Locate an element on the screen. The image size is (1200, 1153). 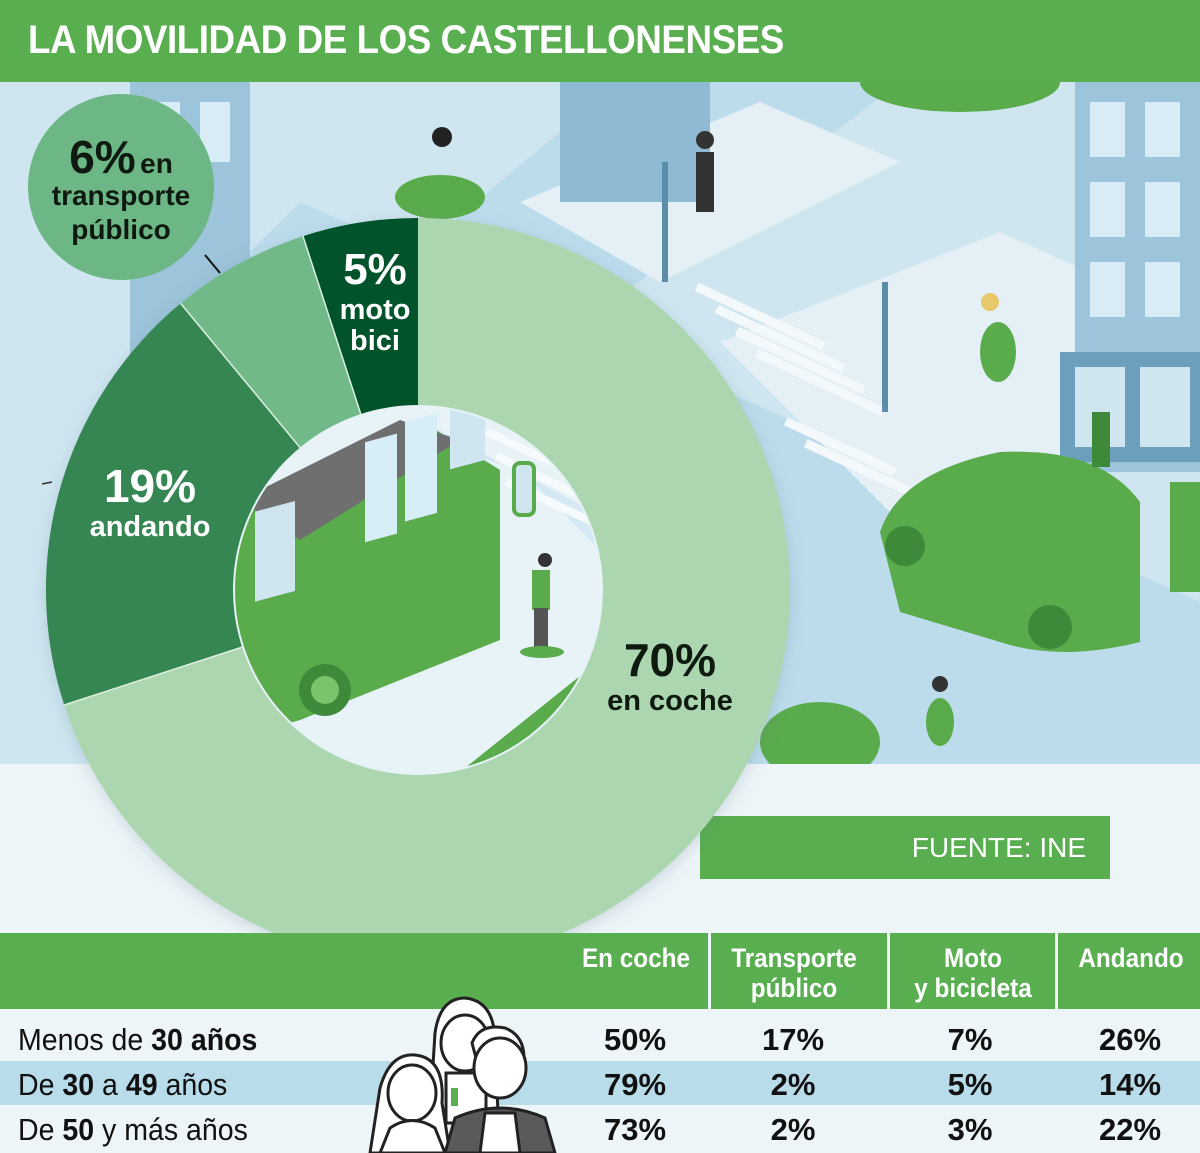
slice-transporte is located at coordinates (271, 342).